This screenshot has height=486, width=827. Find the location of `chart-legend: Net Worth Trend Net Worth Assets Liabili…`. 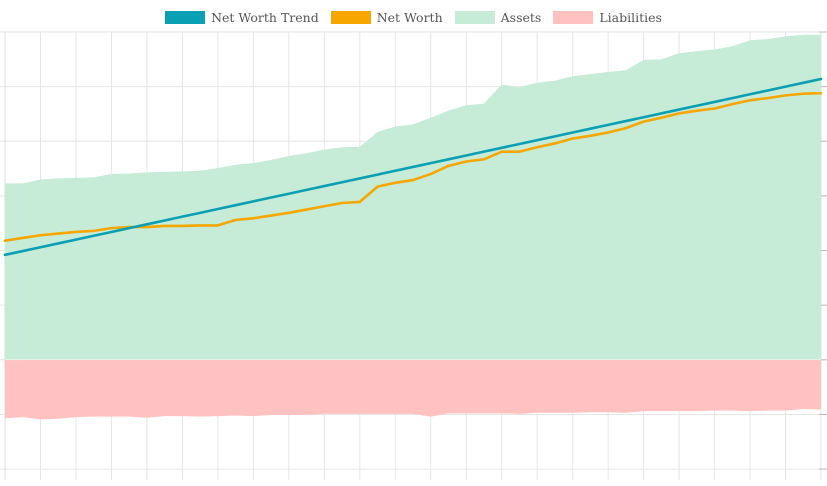

chart-legend: Net Worth Trend Net Worth Assets Liabili… is located at coordinates (413, 17).